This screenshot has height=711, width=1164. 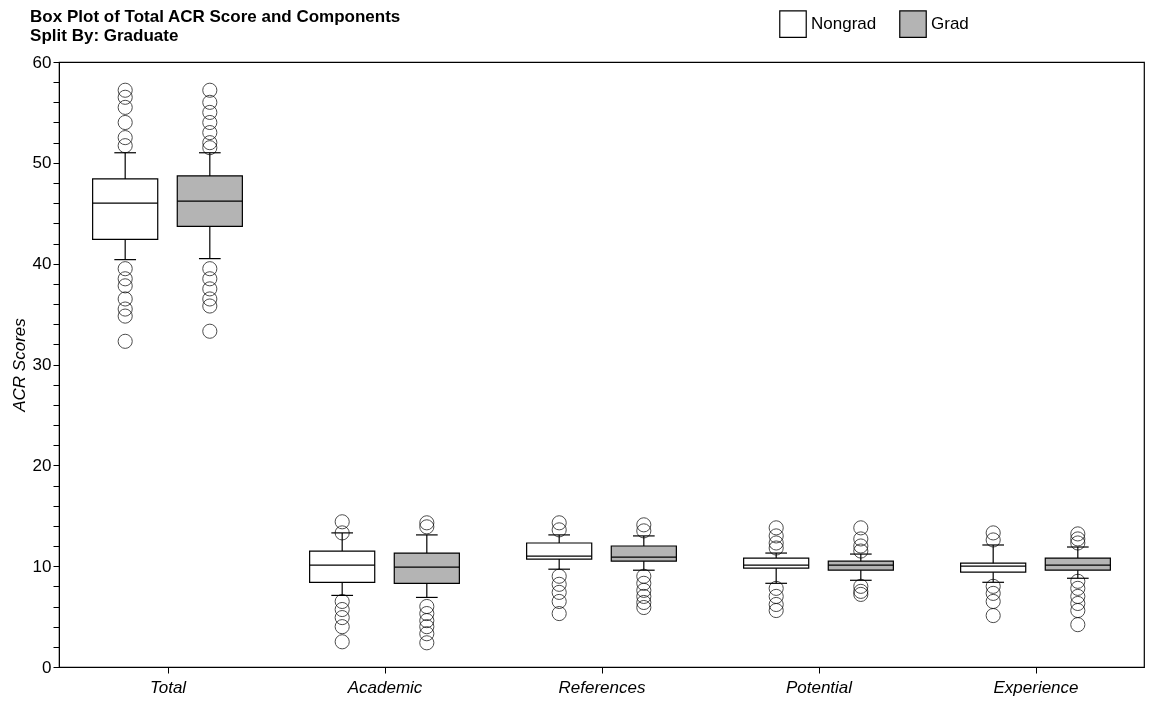 I want to click on x-tick-label: References, so click(x=602, y=687).